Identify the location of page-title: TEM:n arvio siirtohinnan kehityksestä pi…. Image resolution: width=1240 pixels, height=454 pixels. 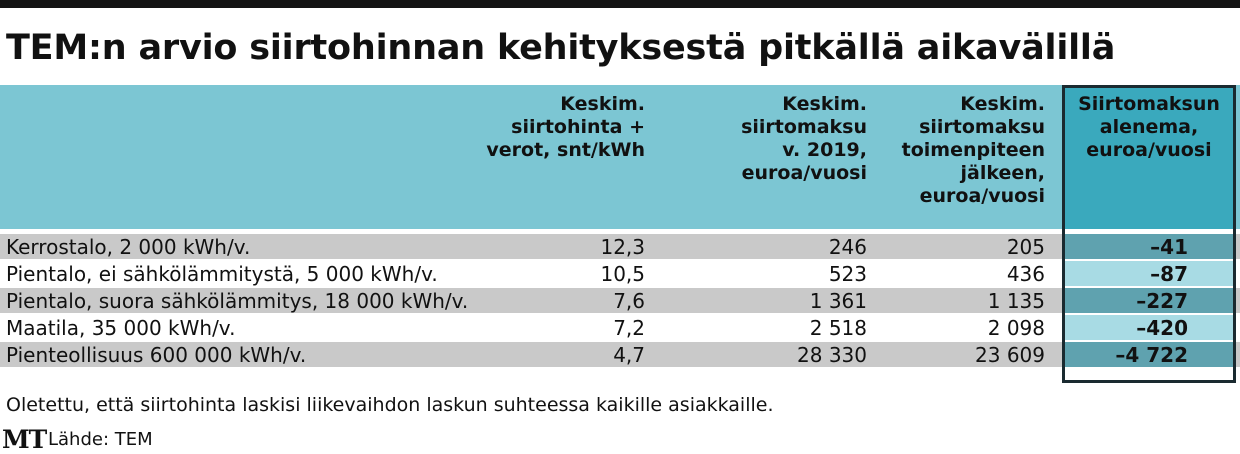
(561, 48).